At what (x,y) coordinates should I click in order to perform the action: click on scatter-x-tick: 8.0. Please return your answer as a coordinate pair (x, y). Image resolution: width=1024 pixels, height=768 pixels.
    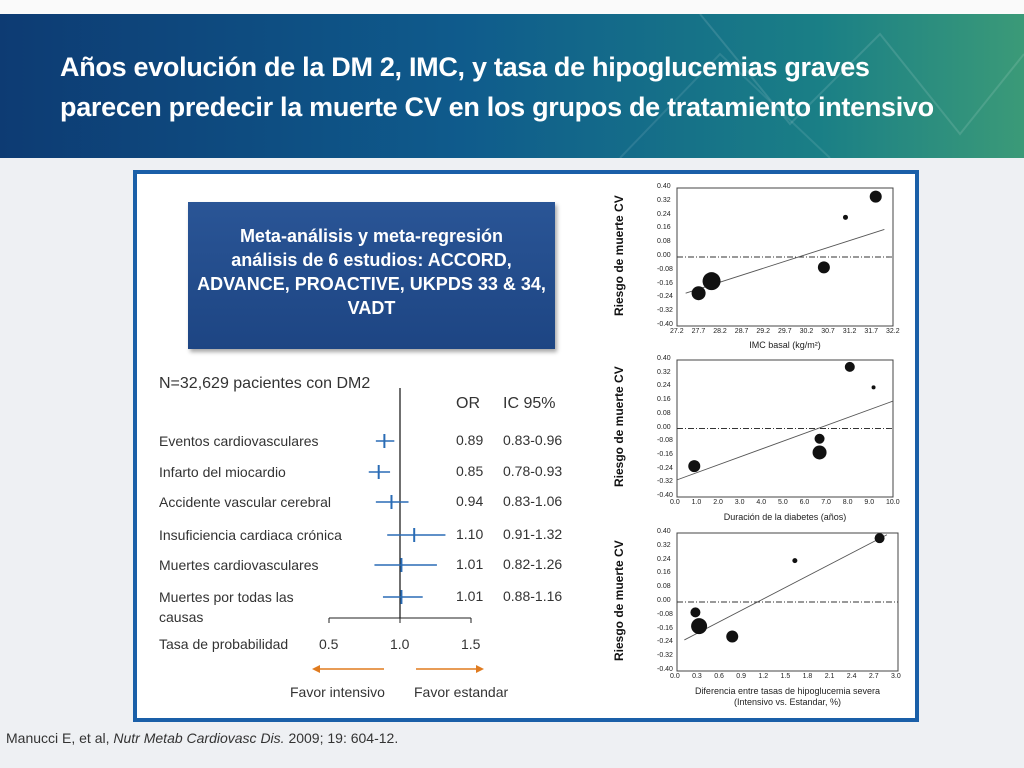
    Looking at the image, I should click on (847, 502).